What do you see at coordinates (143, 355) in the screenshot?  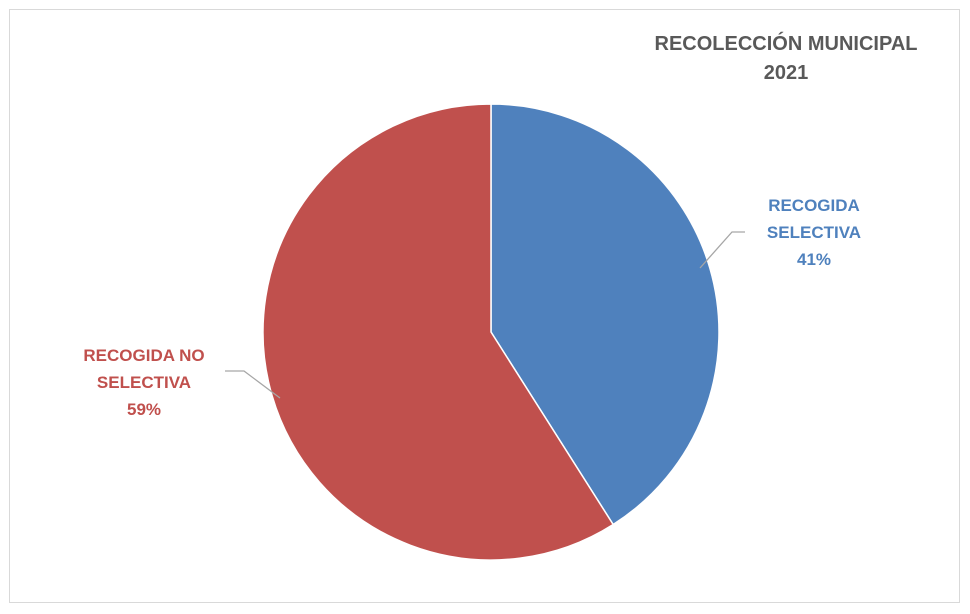 I see `slice-label-no-selectiva-line-1: RECOGIDA NO` at bounding box center [143, 355].